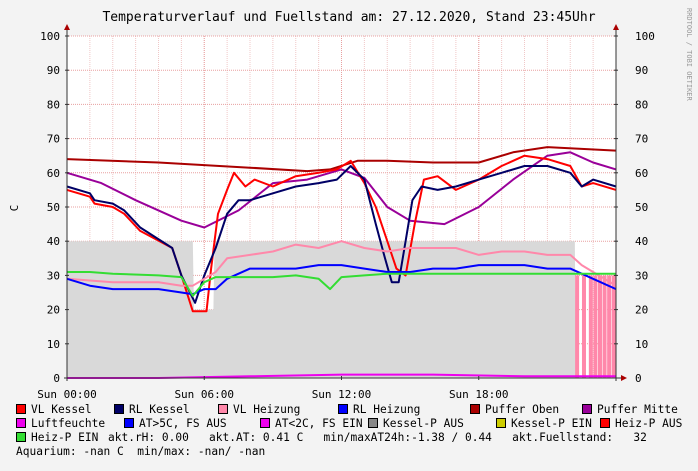 The width and height of the screenshot is (698, 471). Describe the element at coordinates (689, 55) in the screenshot. I see `rrdtool-watermark: RRDTOOL / TOBI OETIKER` at that location.